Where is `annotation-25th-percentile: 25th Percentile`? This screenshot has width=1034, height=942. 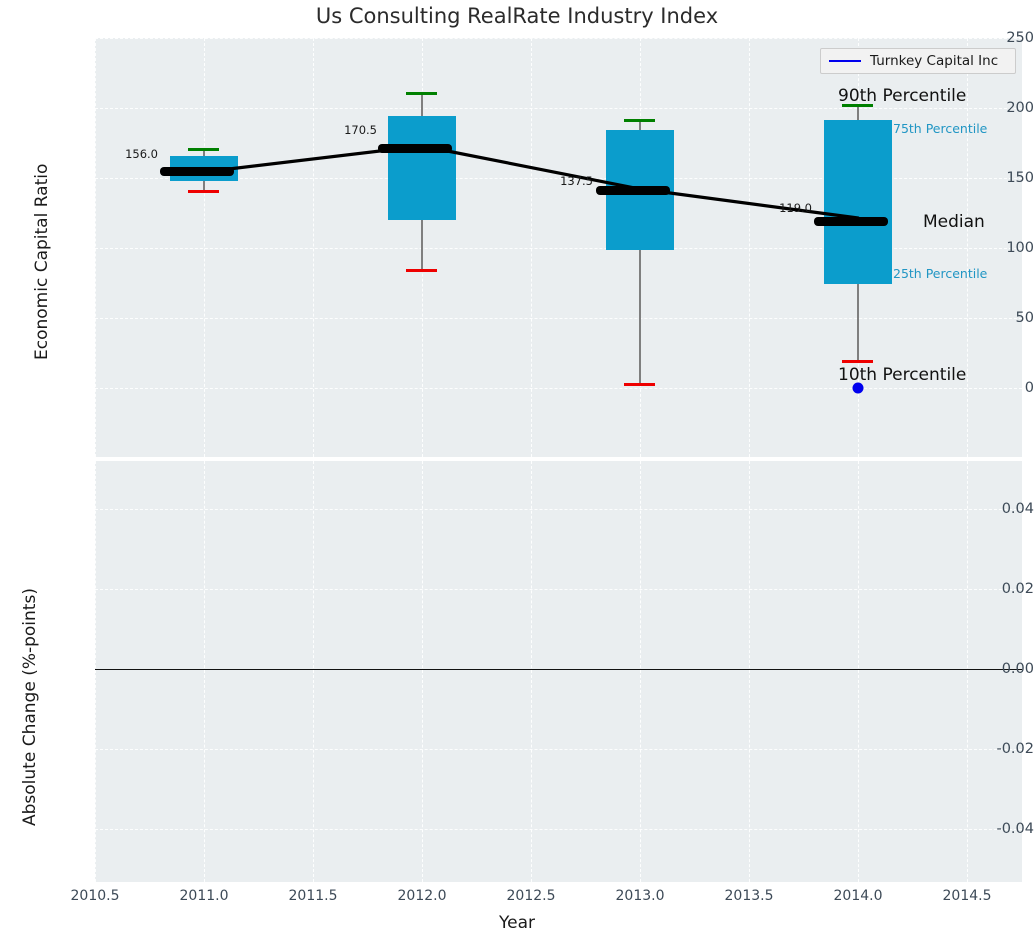 annotation-25th-percentile: 25th Percentile is located at coordinates (940, 273).